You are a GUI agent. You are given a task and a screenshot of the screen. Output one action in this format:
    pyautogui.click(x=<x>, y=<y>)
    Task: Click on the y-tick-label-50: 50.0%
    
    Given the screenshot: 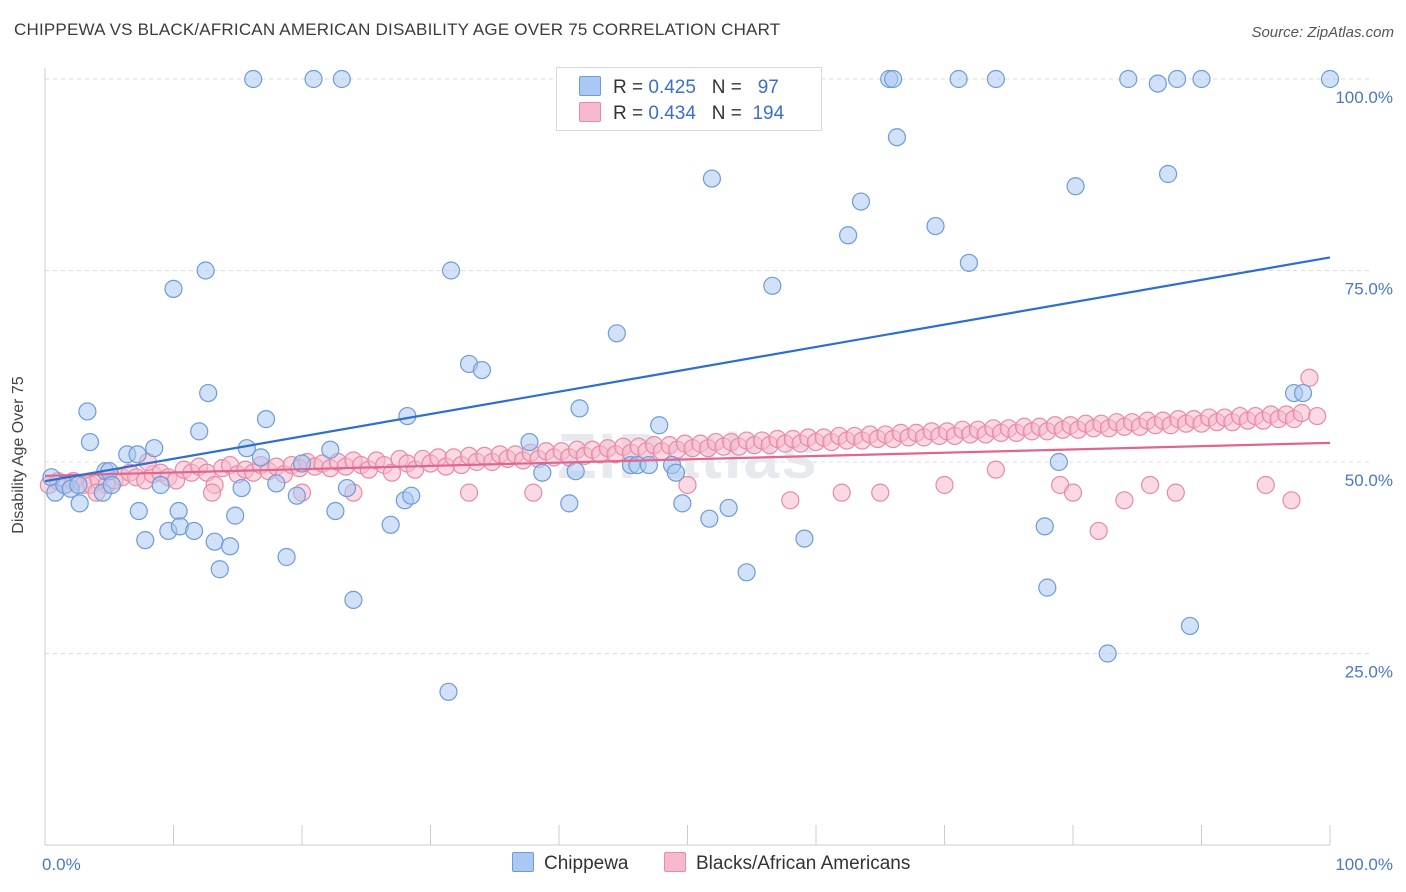 What is the action you would take?
    pyautogui.click(x=1369, y=480)
    